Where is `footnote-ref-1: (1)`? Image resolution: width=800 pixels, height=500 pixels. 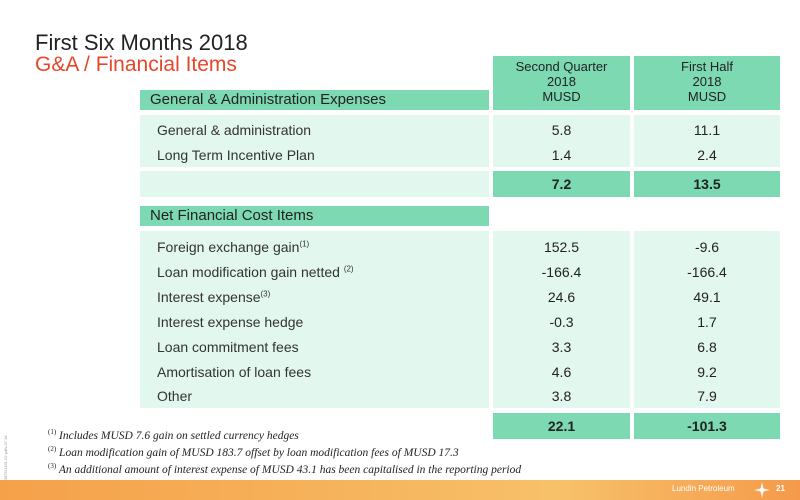 footnote-ref-1: (1) is located at coordinates (304, 244).